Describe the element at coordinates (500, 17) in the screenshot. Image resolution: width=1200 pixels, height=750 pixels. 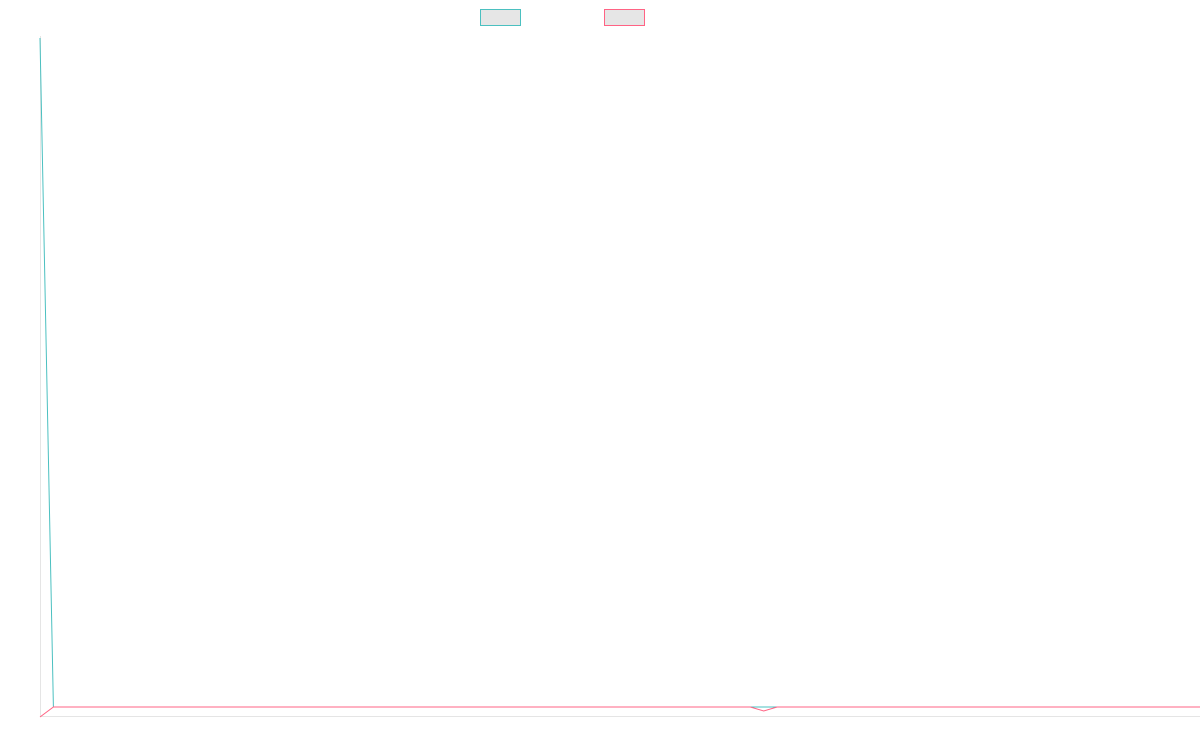
I see `legend-swatch-series-a` at that location.